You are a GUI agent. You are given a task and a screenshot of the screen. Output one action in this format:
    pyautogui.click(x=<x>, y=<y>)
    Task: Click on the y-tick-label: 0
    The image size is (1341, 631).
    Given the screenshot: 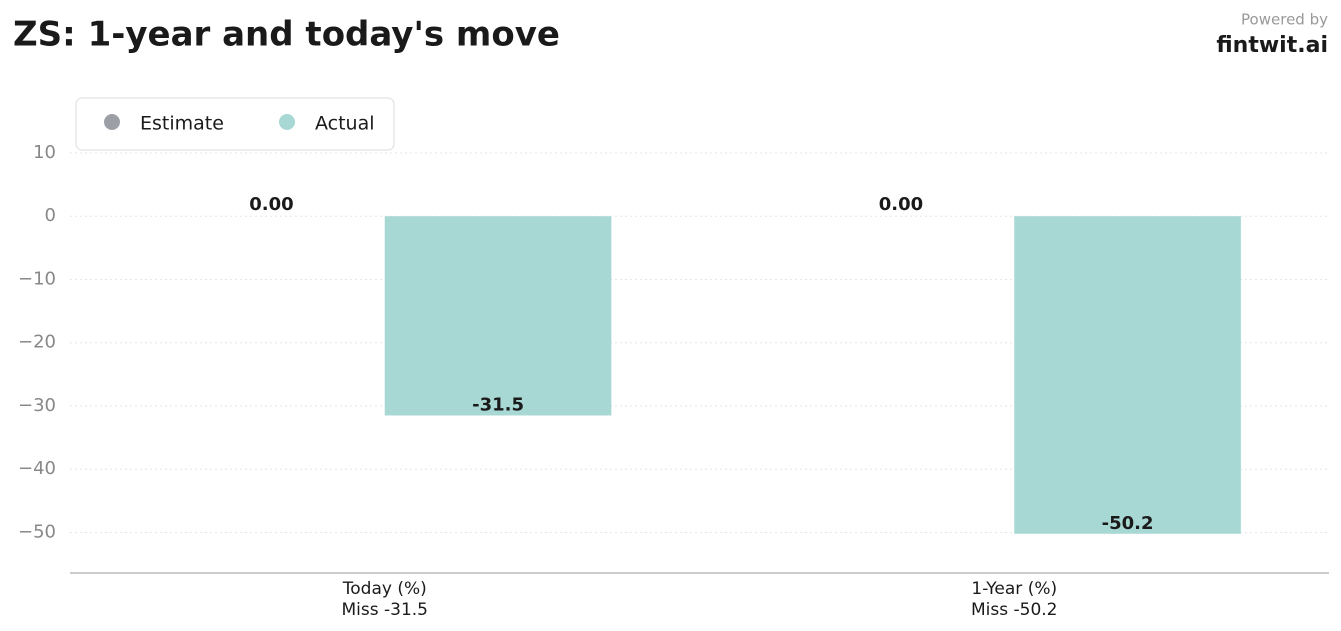 What is the action you would take?
    pyautogui.click(x=50, y=215)
    